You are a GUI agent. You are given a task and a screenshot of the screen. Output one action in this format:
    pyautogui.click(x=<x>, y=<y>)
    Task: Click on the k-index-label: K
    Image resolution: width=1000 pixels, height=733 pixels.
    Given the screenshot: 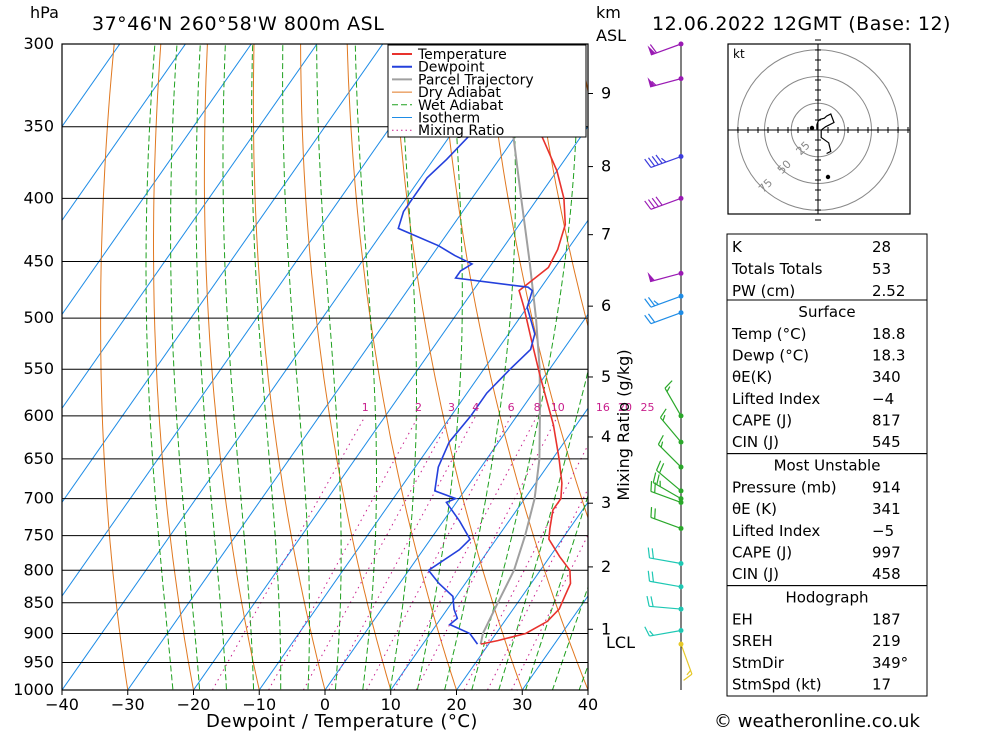 What is the action you would take?
    pyautogui.click(x=737, y=247)
    